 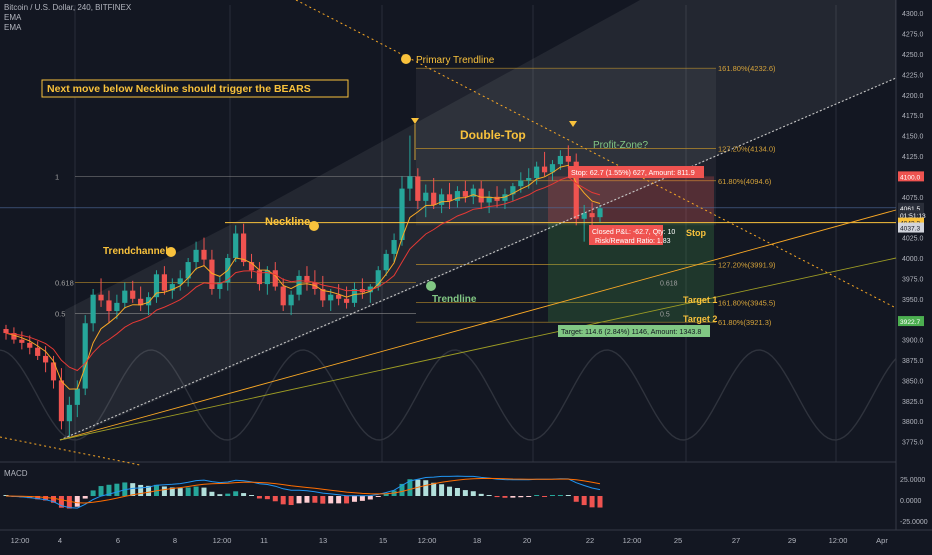 I want to click on ema-indicator-label: EMA, so click(x=13, y=17).